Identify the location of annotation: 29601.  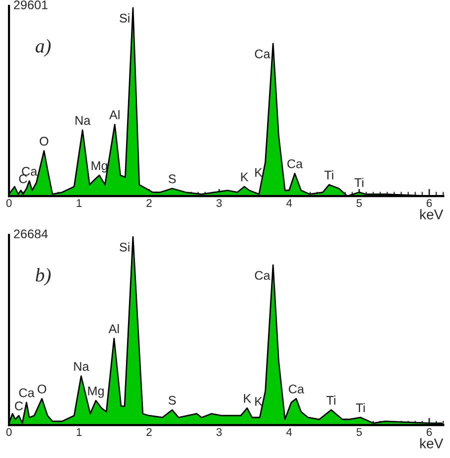
(31, 5).